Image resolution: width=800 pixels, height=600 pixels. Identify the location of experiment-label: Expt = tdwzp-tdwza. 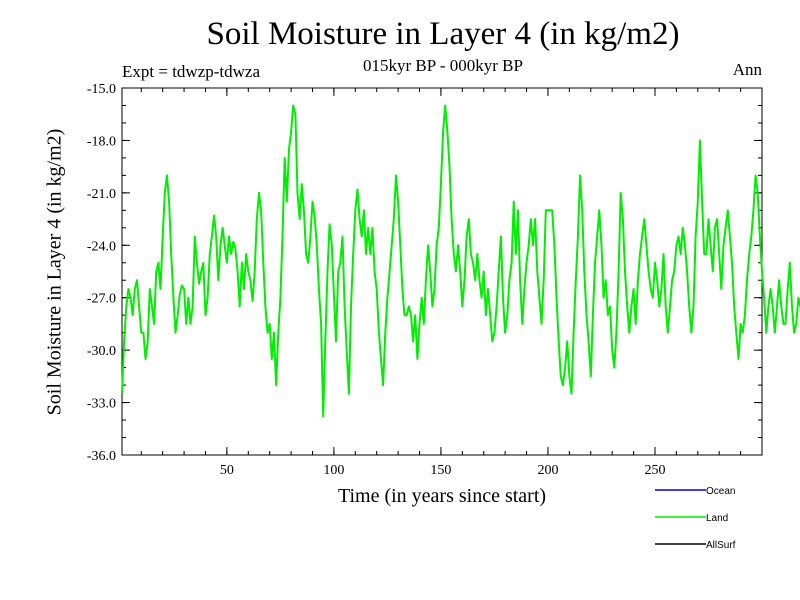
(191, 71).